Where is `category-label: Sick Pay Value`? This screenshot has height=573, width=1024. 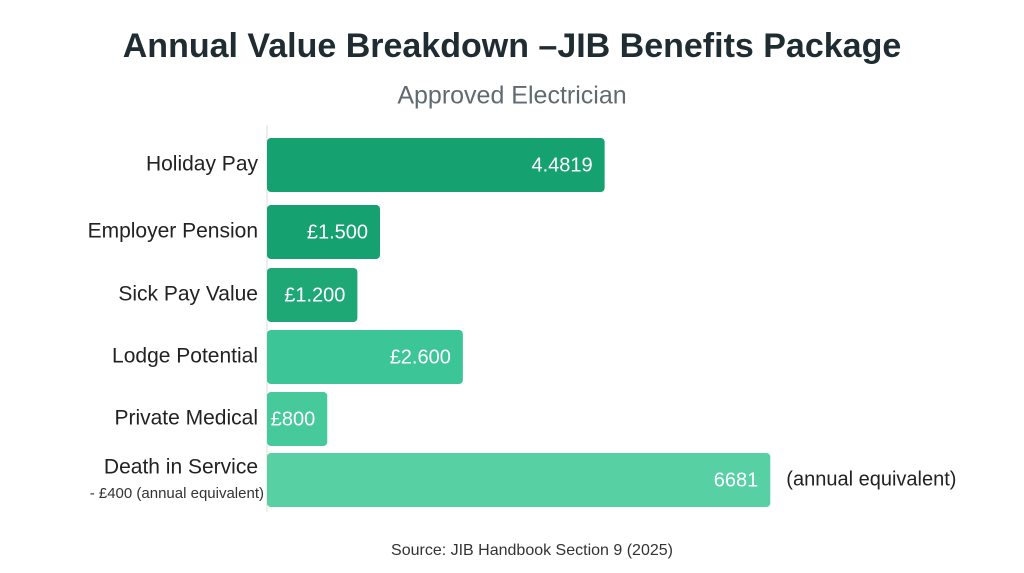 category-label: Sick Pay Value is located at coordinates (188, 294).